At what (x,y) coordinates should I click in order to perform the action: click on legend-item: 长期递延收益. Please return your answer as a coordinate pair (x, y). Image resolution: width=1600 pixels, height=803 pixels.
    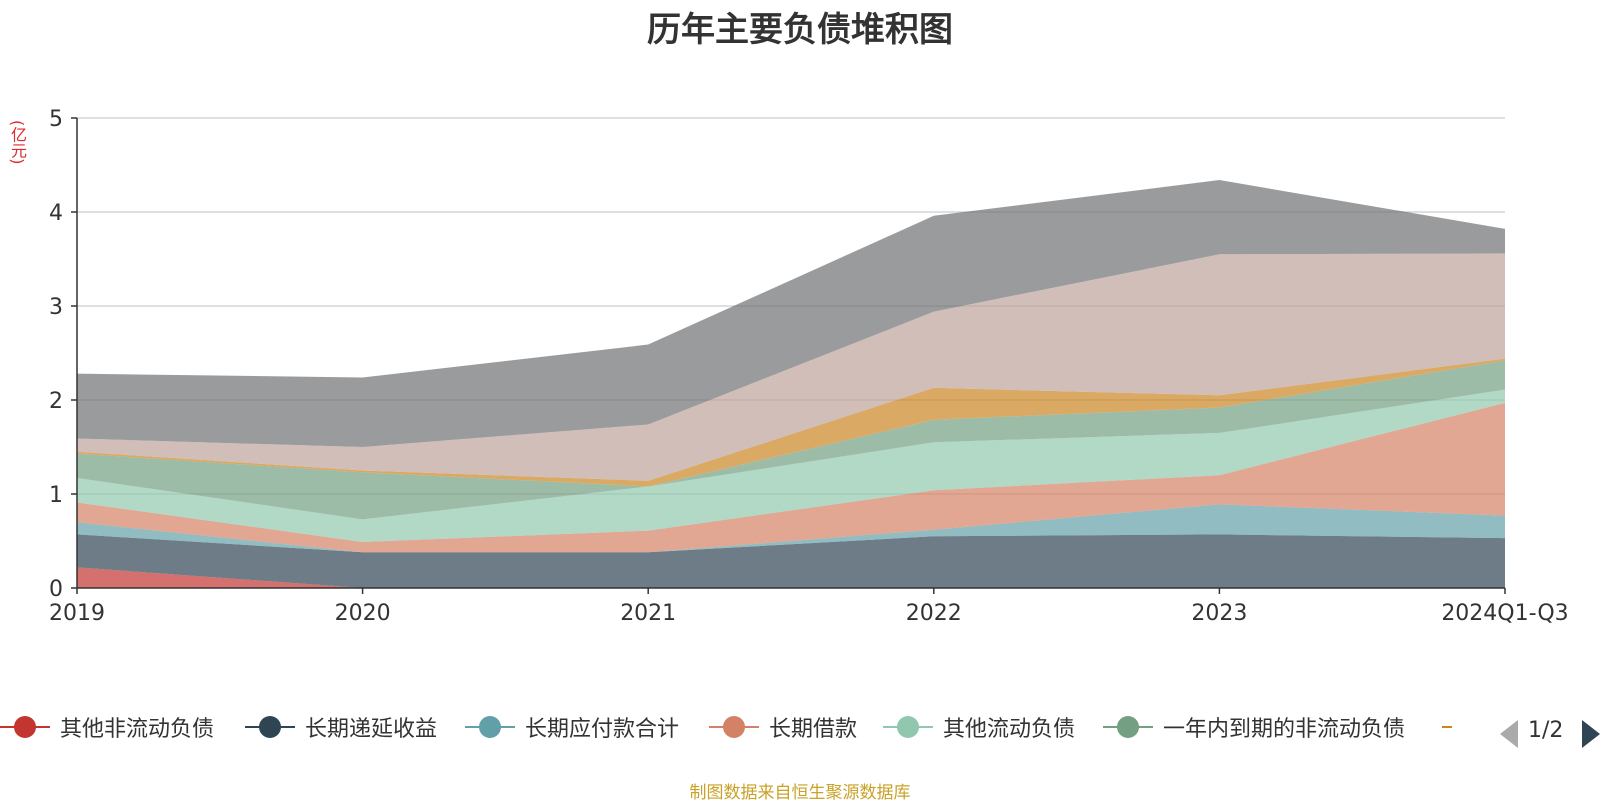
    Looking at the image, I should click on (341, 727).